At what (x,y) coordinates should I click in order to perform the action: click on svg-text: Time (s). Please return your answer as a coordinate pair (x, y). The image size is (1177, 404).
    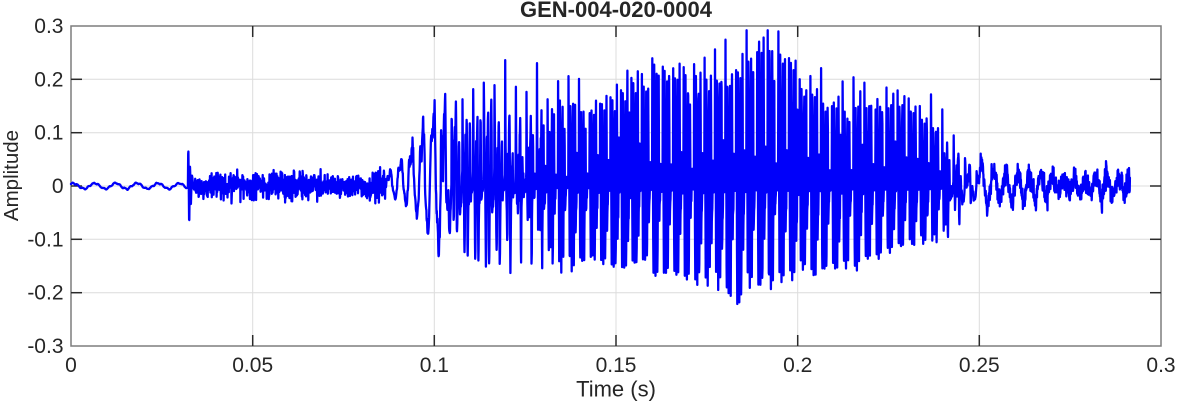
    Looking at the image, I should click on (616, 389).